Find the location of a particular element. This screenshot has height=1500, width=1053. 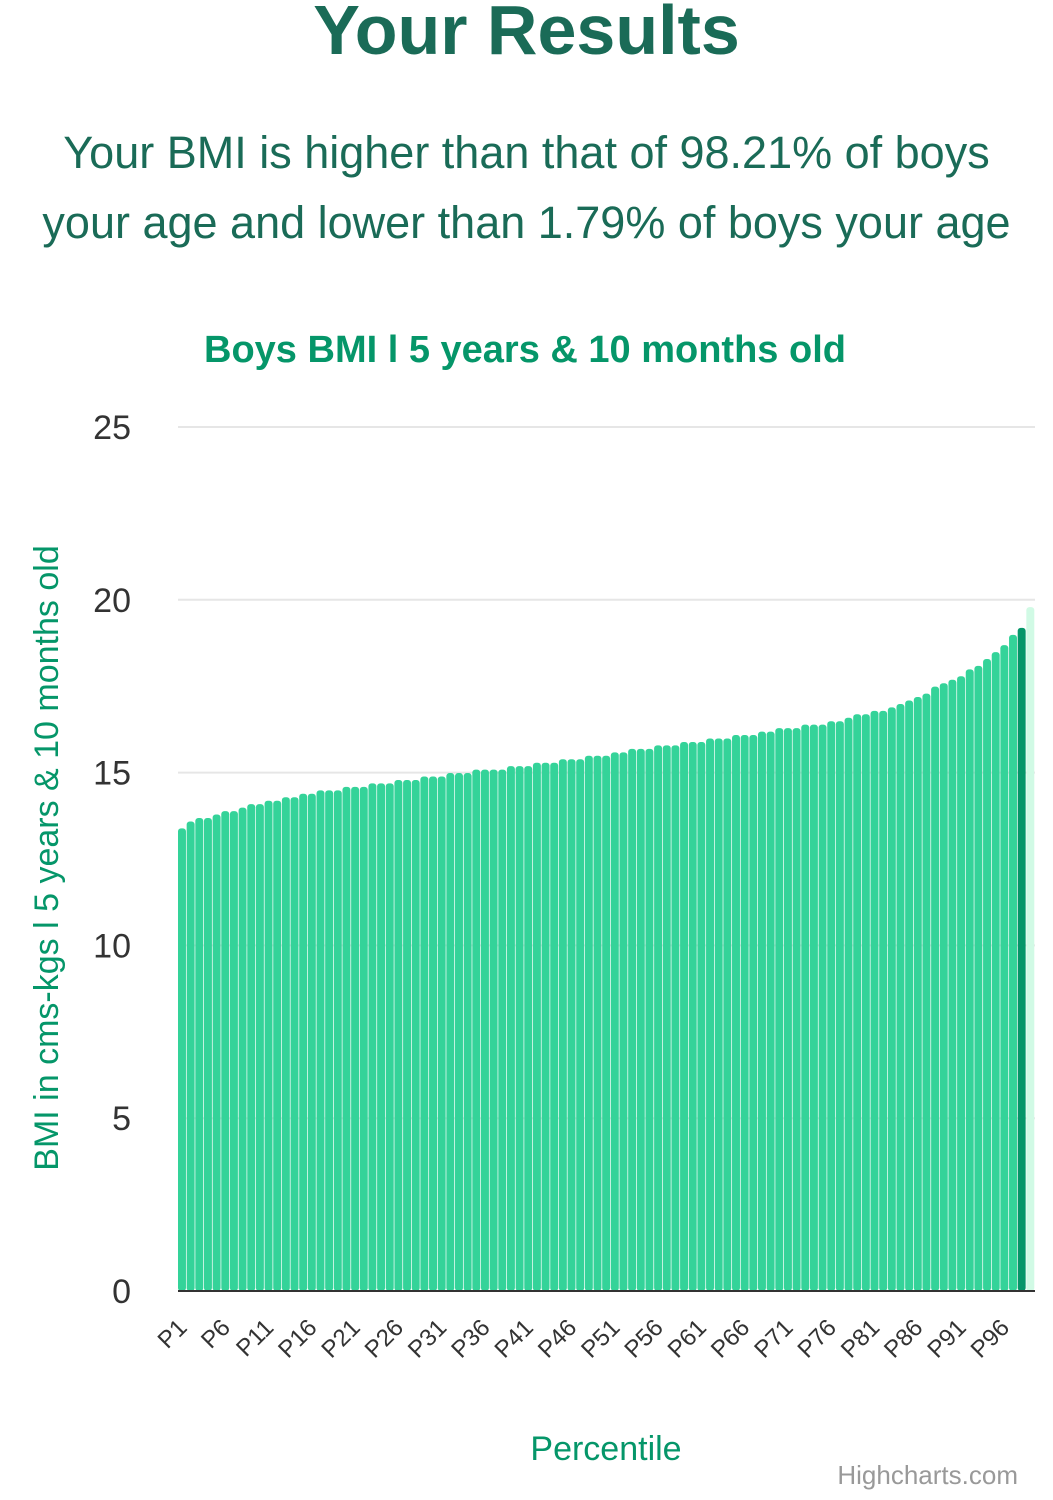

bar-p20 is located at coordinates (346, 1038).